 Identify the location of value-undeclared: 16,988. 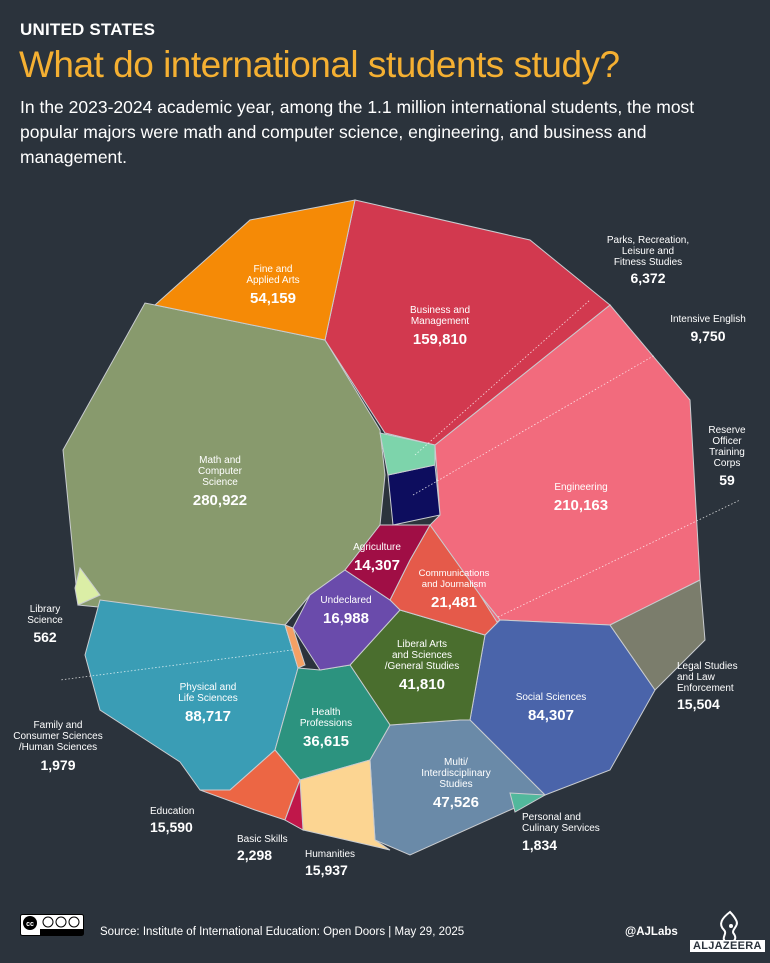
(346, 618).